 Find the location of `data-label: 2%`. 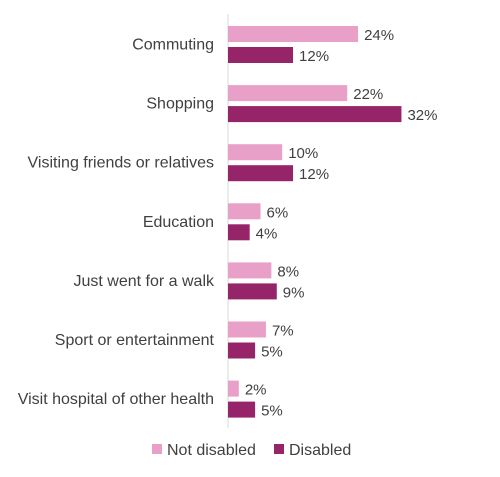

data-label: 2% is located at coordinates (256, 390).